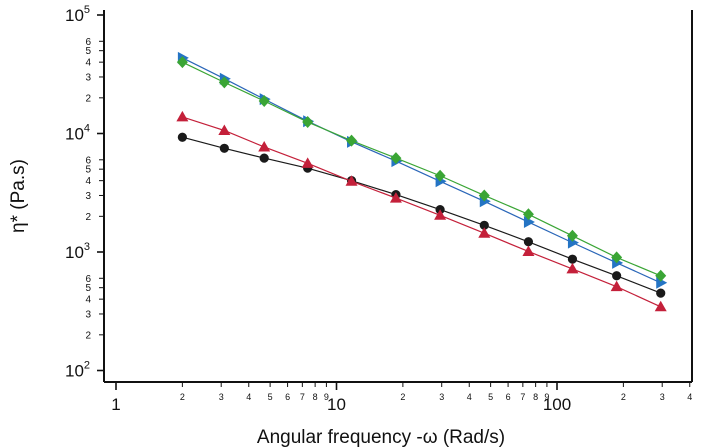  I want to click on y-major-tick-label: 10², so click(77, 370).